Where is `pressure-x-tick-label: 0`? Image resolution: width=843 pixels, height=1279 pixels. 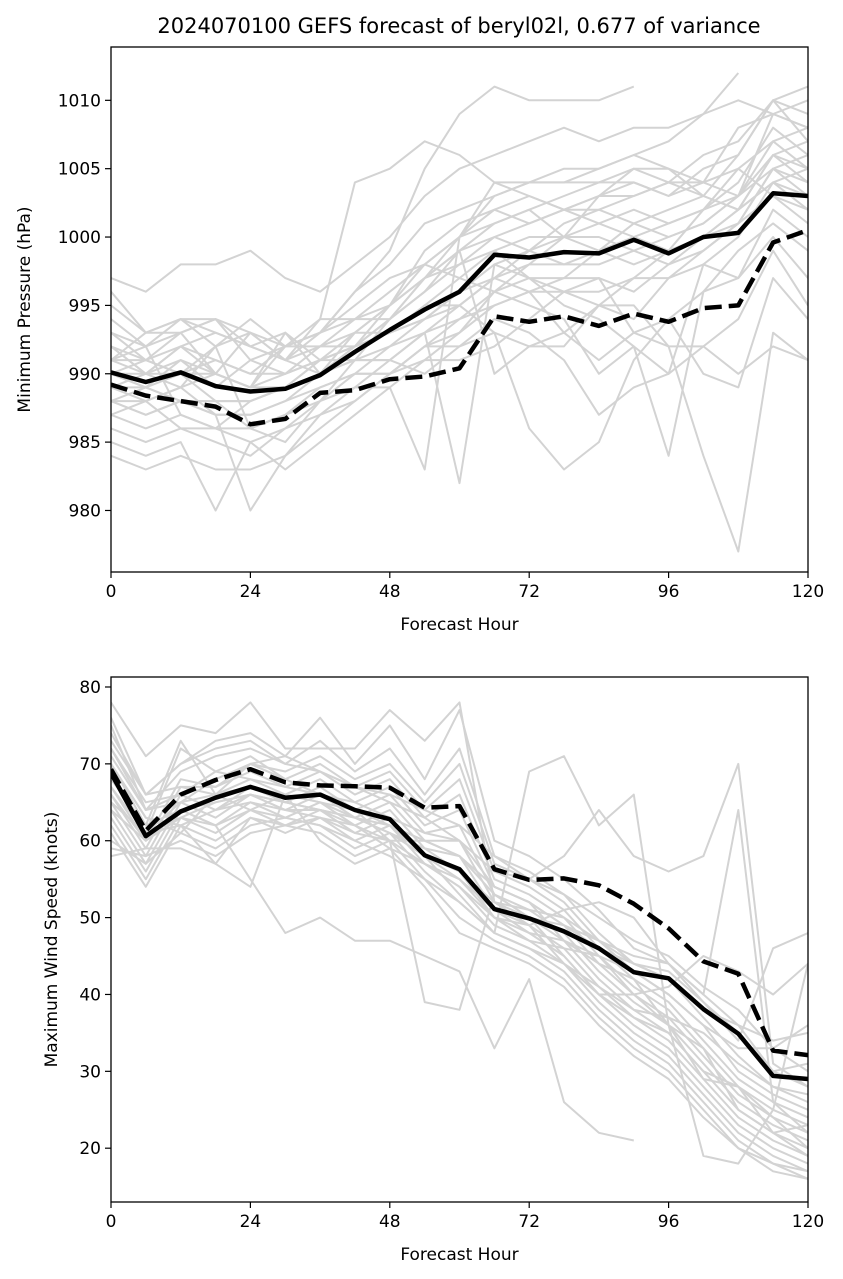 pressure-x-tick-label: 0 is located at coordinates (111, 592).